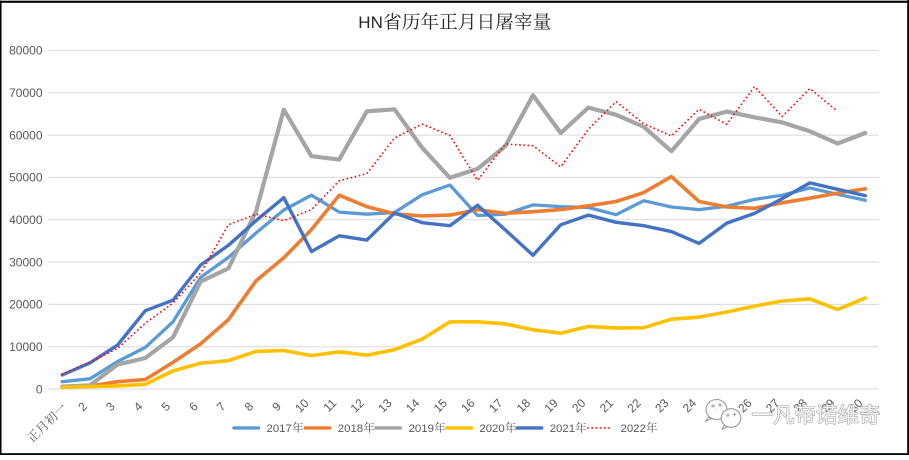 This screenshot has height=460, width=909. I want to click on svg-text: 80000, so click(26, 51).